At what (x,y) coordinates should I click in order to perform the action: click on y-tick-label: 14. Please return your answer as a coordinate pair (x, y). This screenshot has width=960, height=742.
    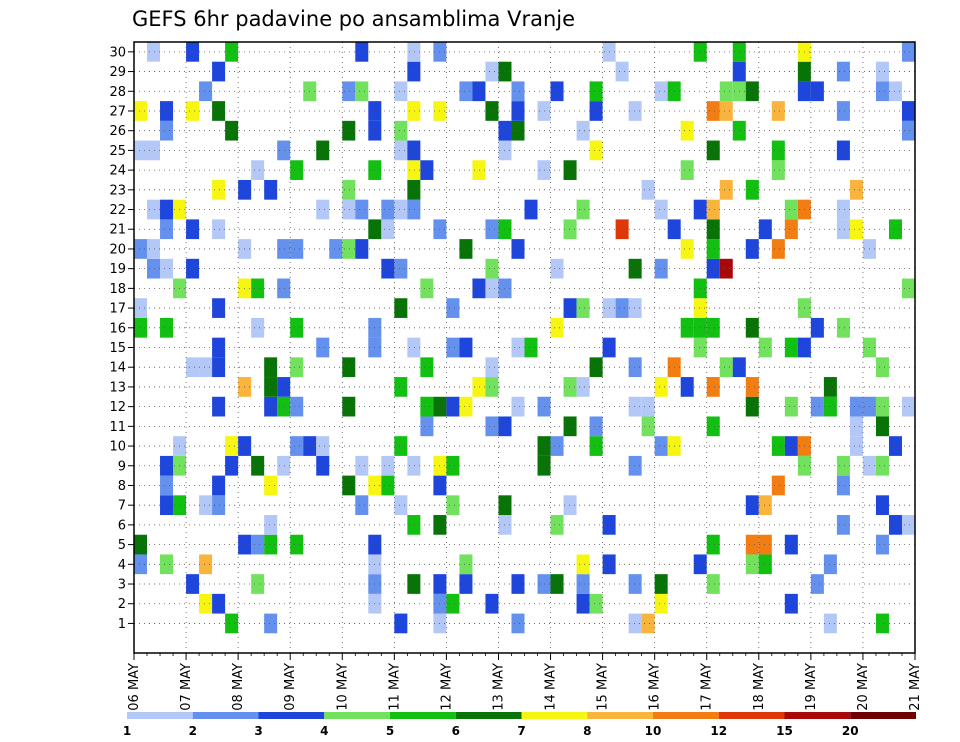
    Looking at the image, I should click on (117, 368).